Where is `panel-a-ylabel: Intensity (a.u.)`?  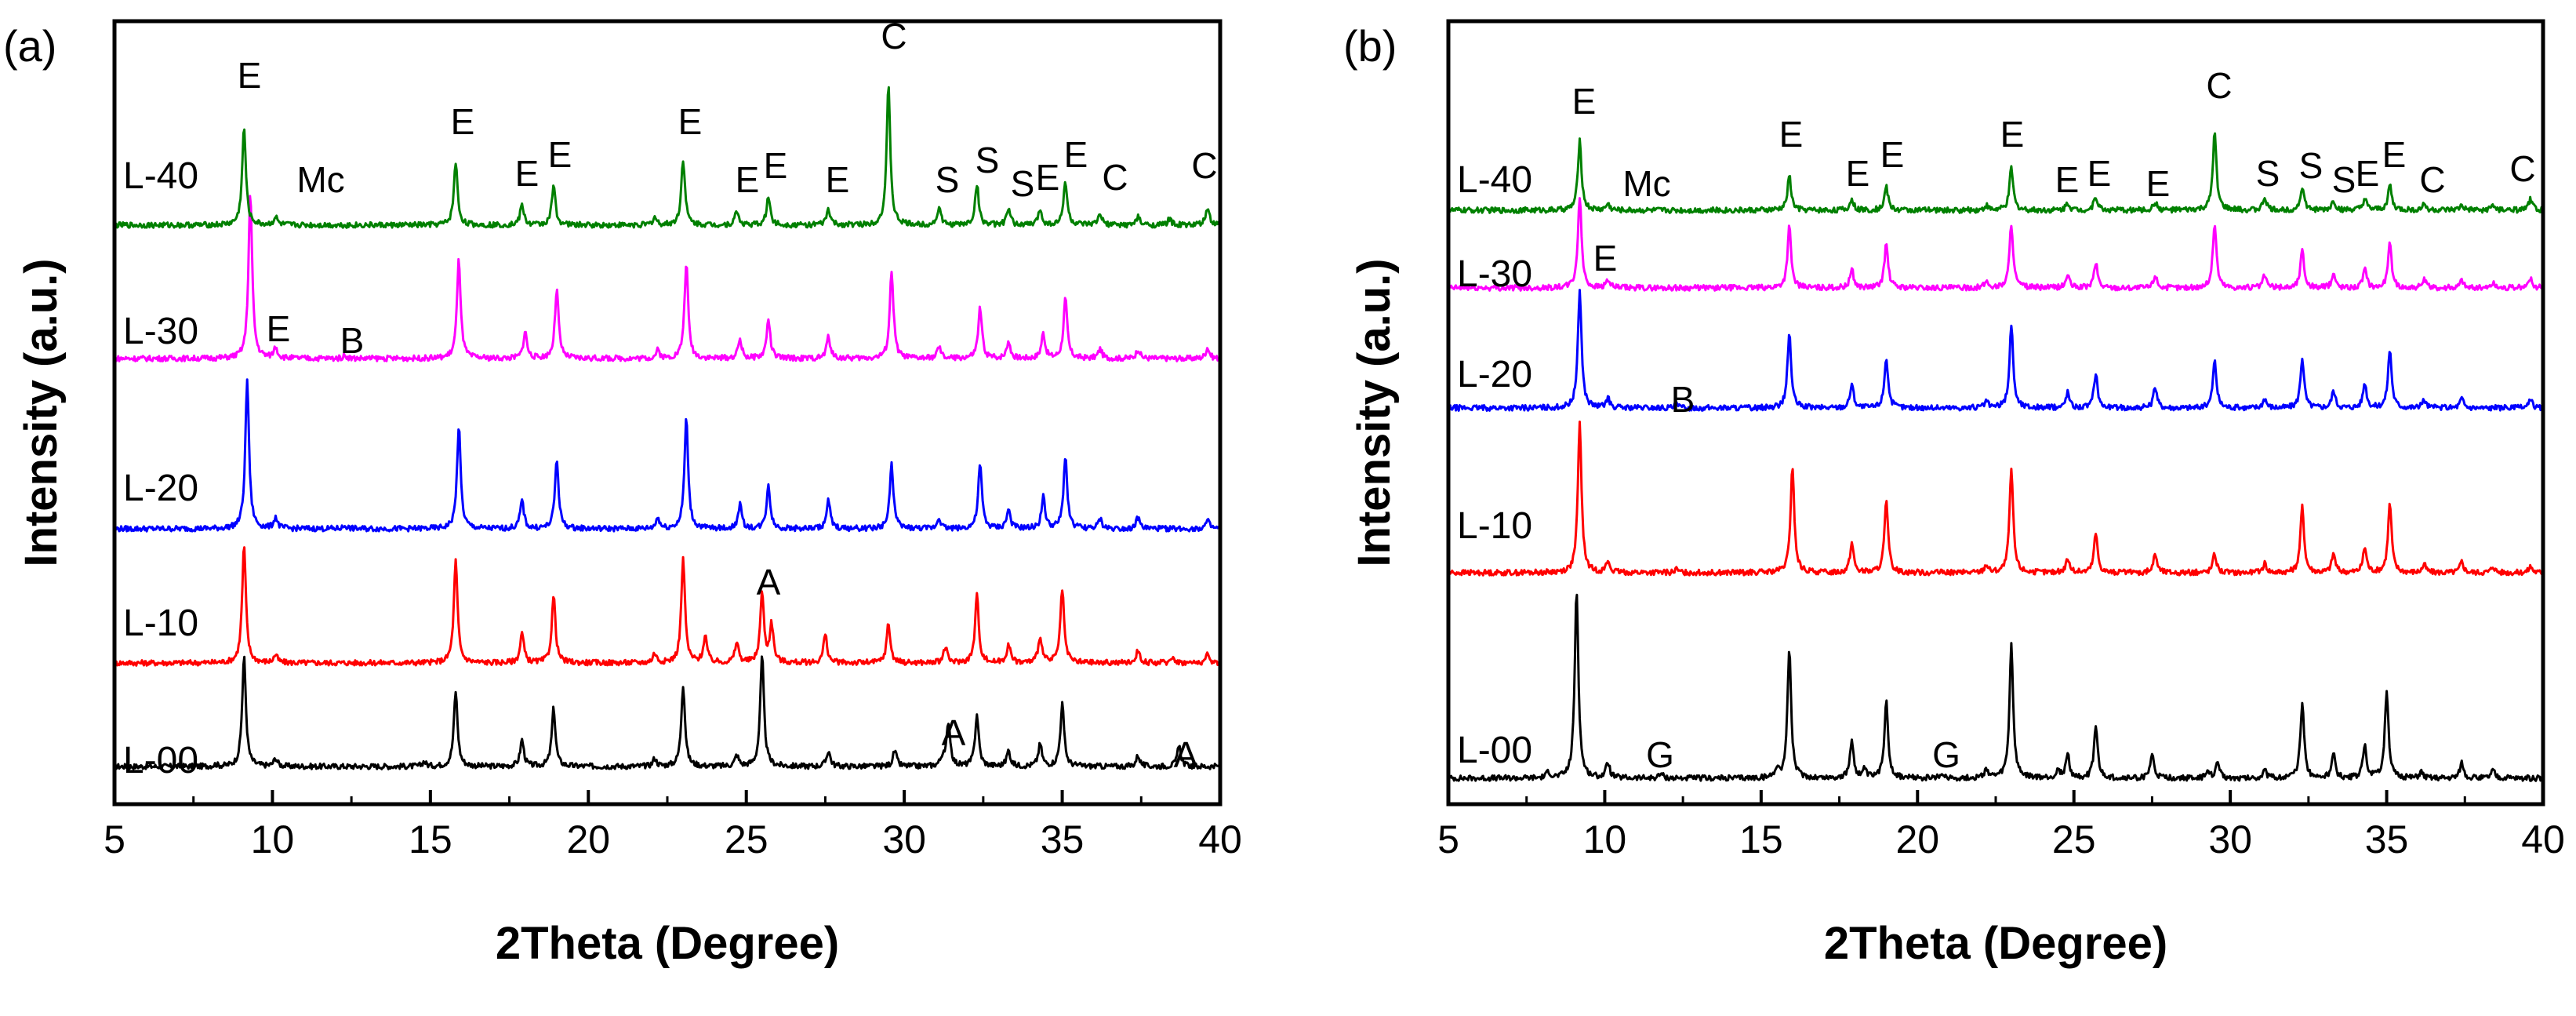 panel-a-ylabel: Intensity (a.u.) is located at coordinates (41, 412).